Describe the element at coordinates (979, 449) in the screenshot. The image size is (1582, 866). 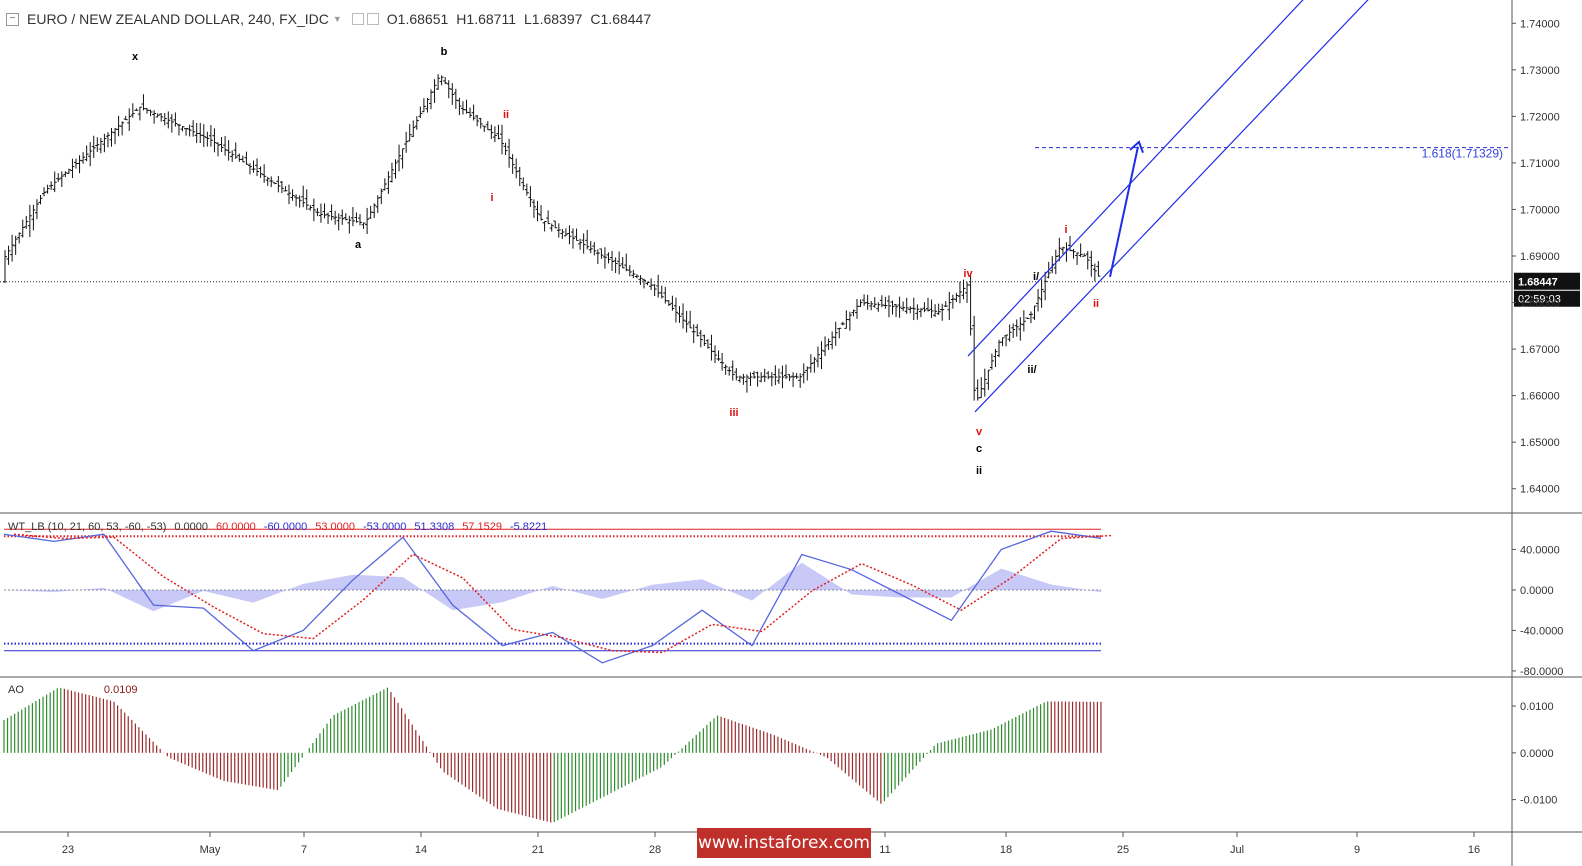
I see `wave-label: c` at that location.